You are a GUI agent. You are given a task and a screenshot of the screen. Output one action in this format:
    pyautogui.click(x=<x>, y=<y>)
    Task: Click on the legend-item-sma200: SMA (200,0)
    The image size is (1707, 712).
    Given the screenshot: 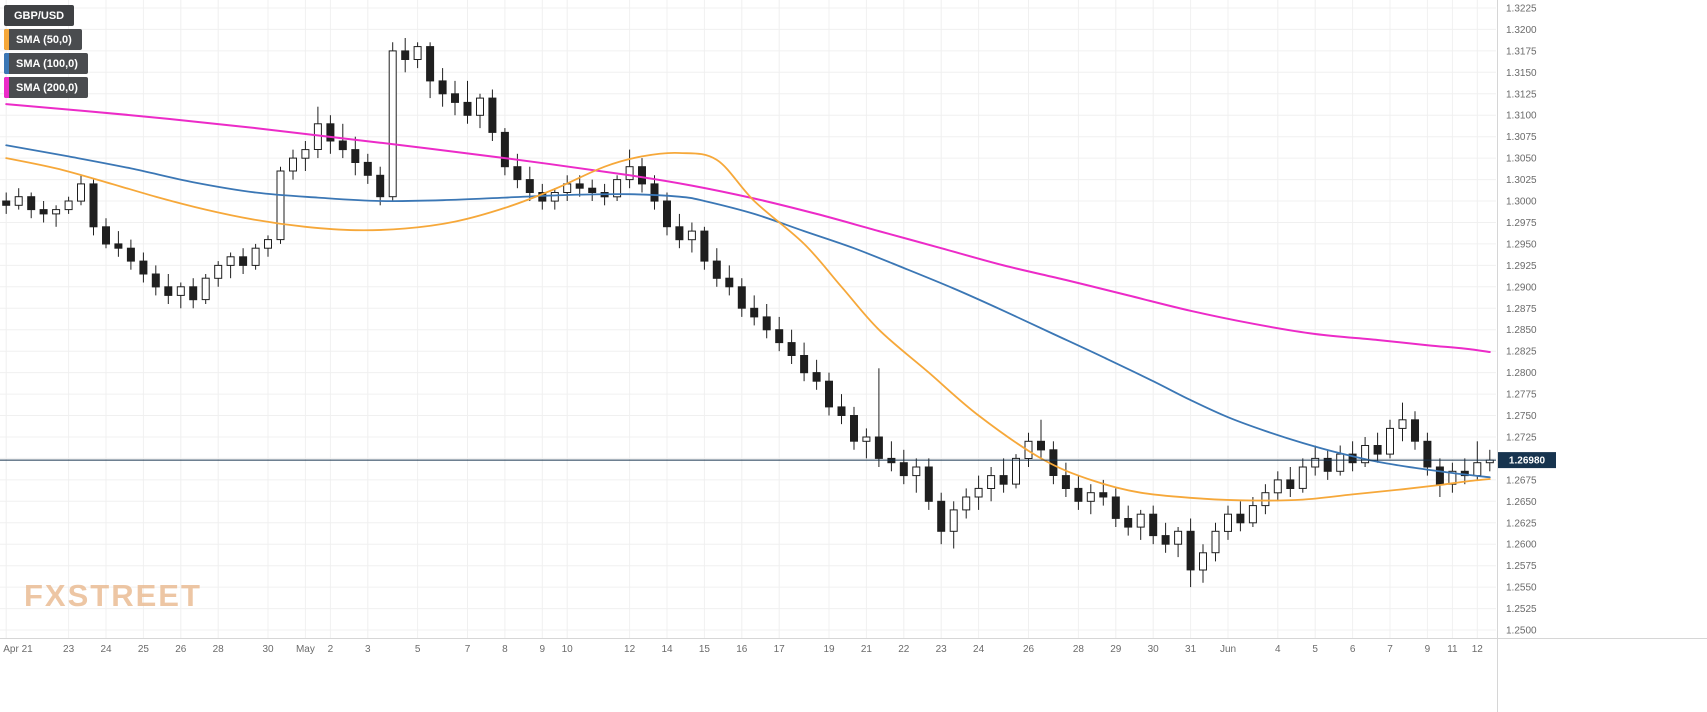 What is the action you would take?
    pyautogui.click(x=46, y=87)
    